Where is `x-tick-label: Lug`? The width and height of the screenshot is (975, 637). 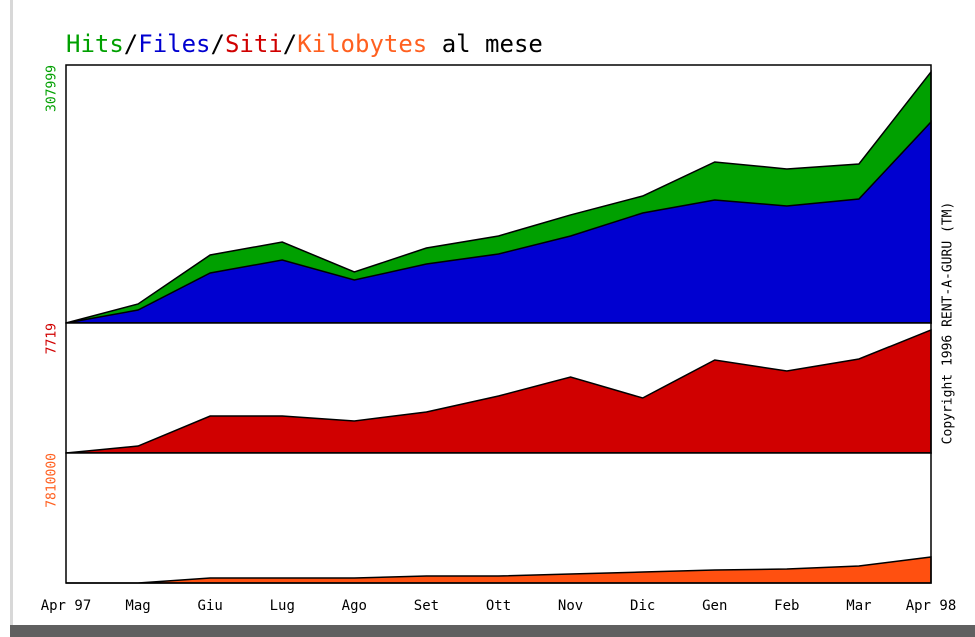
x-tick-label: Lug is located at coordinates (282, 606).